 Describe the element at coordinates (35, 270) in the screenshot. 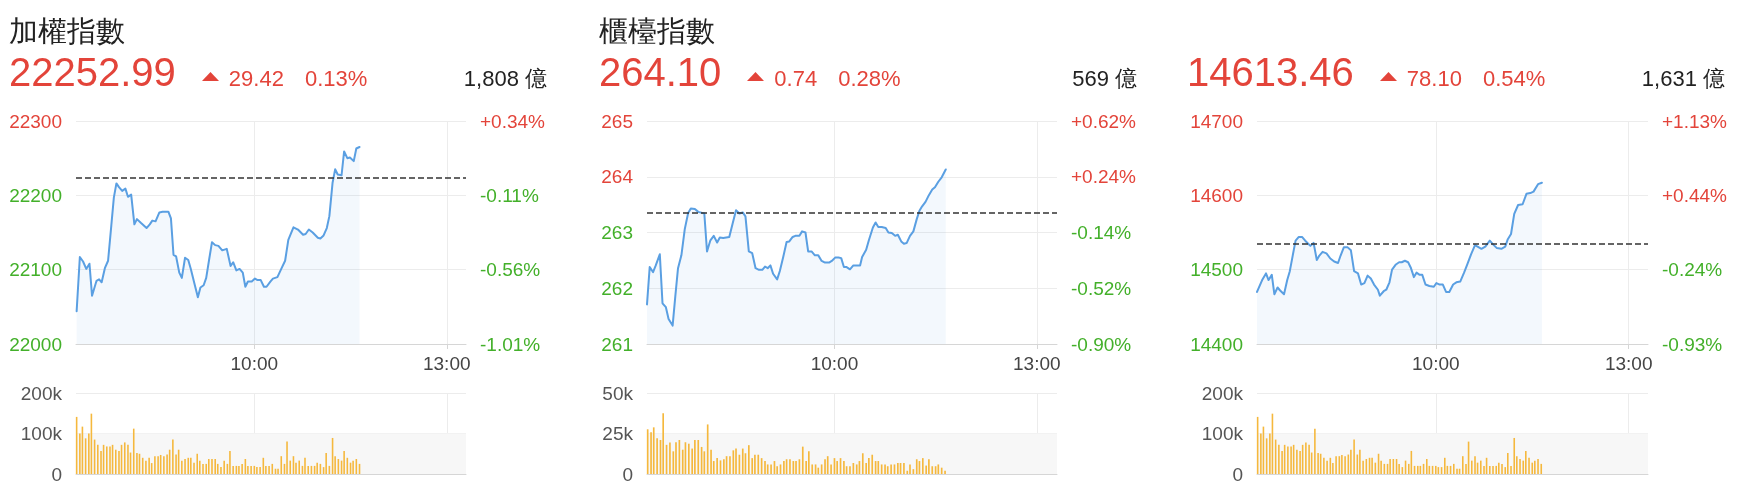

I see `y-tick-label: 22100` at that location.